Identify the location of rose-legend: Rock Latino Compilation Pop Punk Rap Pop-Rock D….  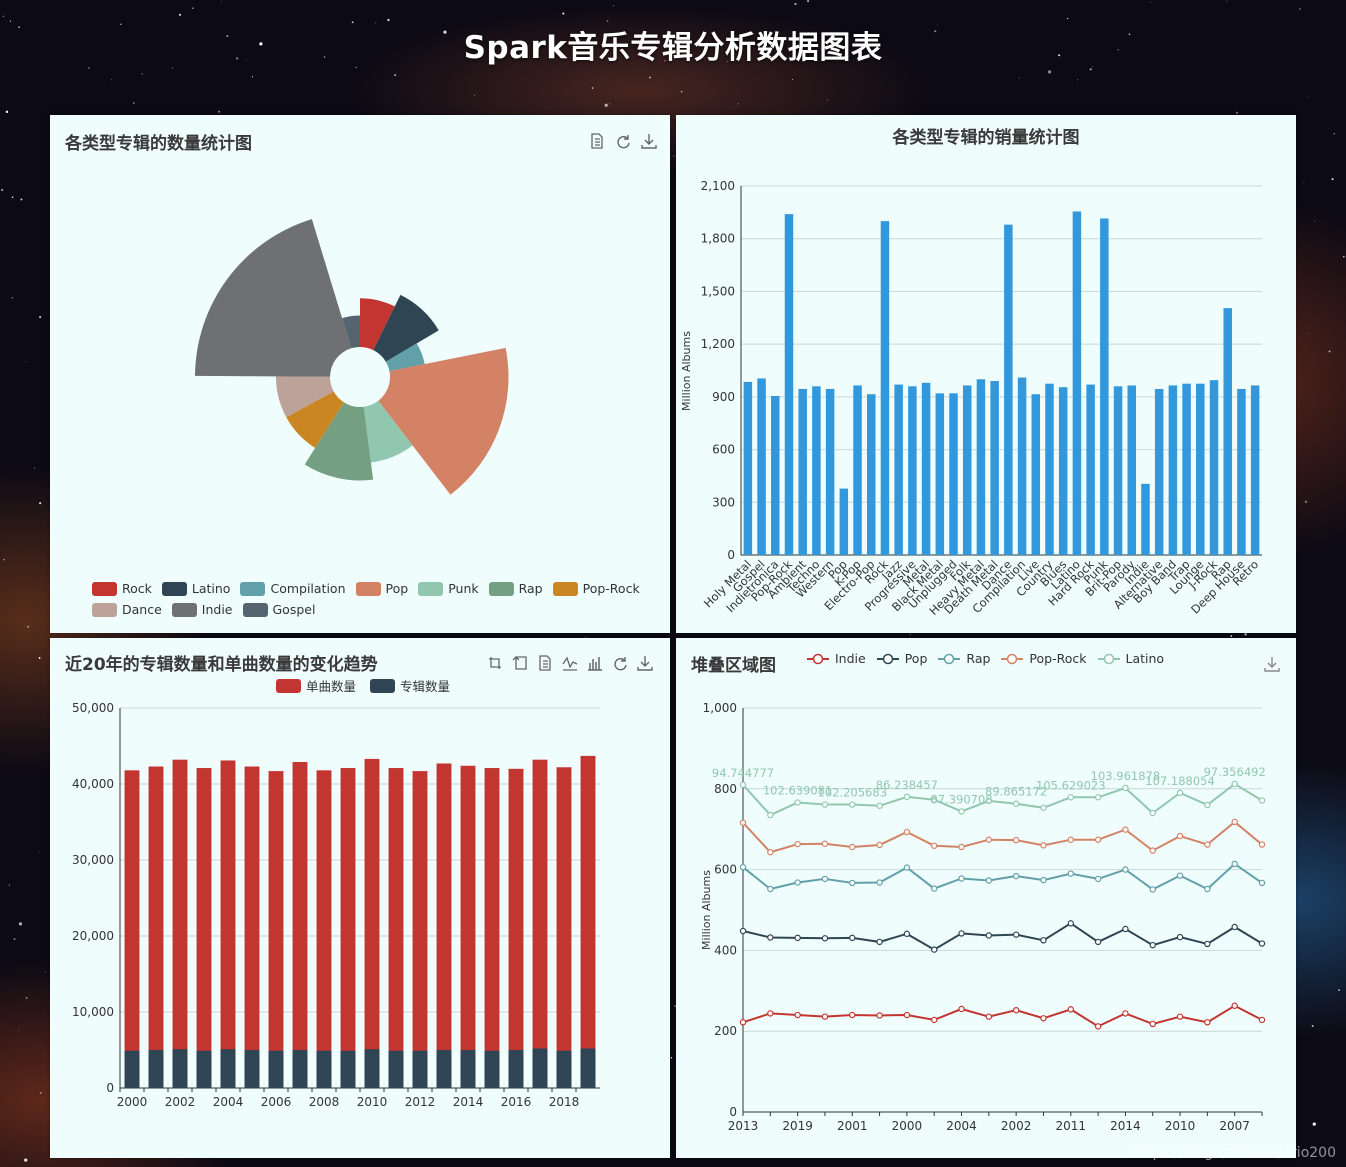
(372, 602).